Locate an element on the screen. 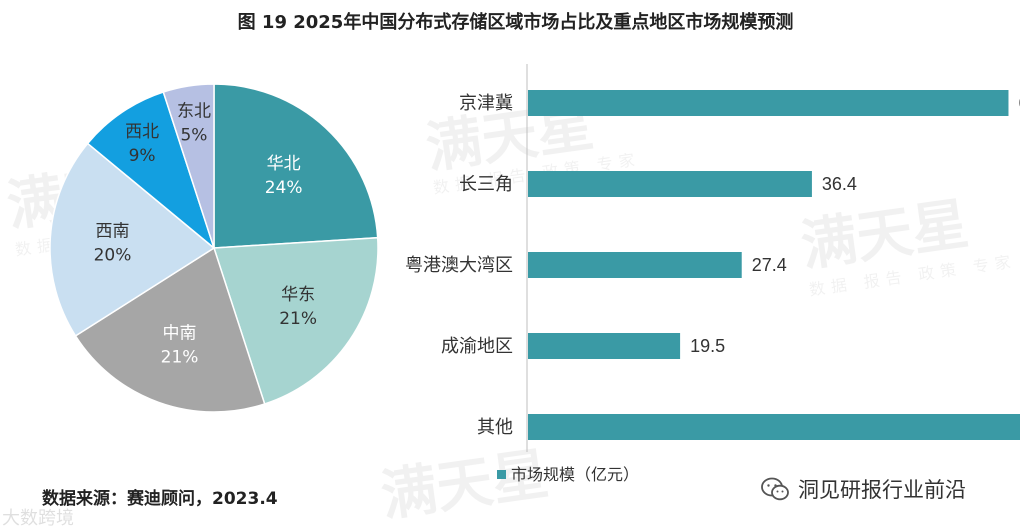  legend-label: 市场规模（亿元） is located at coordinates (575, 474).